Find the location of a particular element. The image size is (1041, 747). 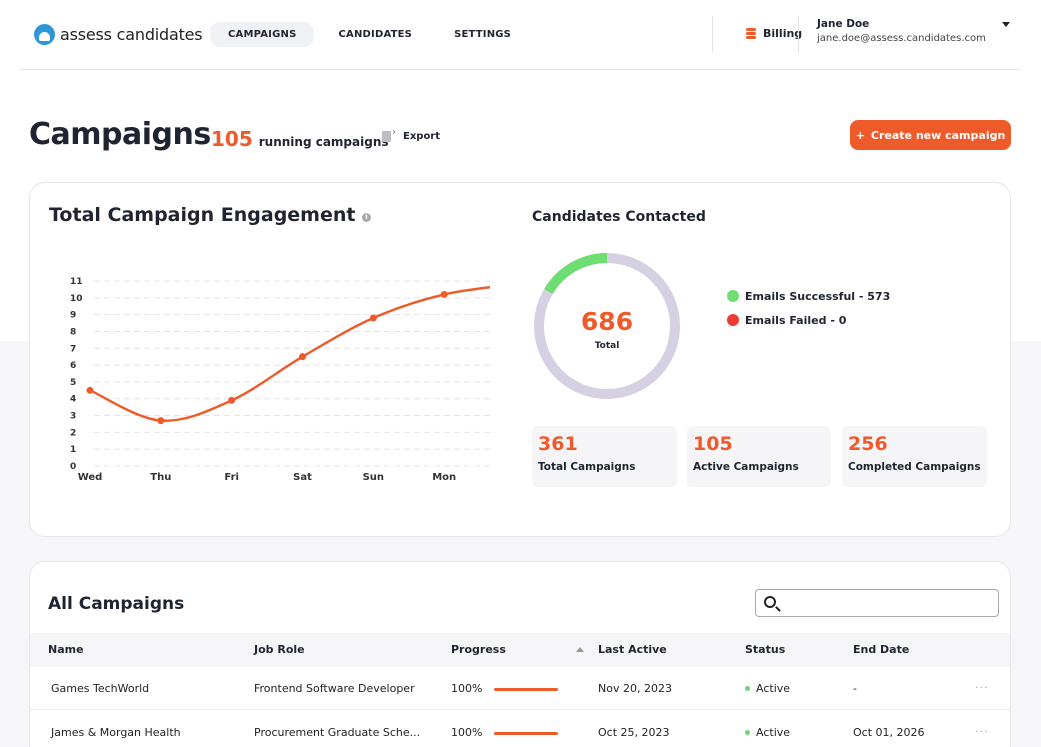

y-tick-label: 5 is located at coordinates (73, 383).